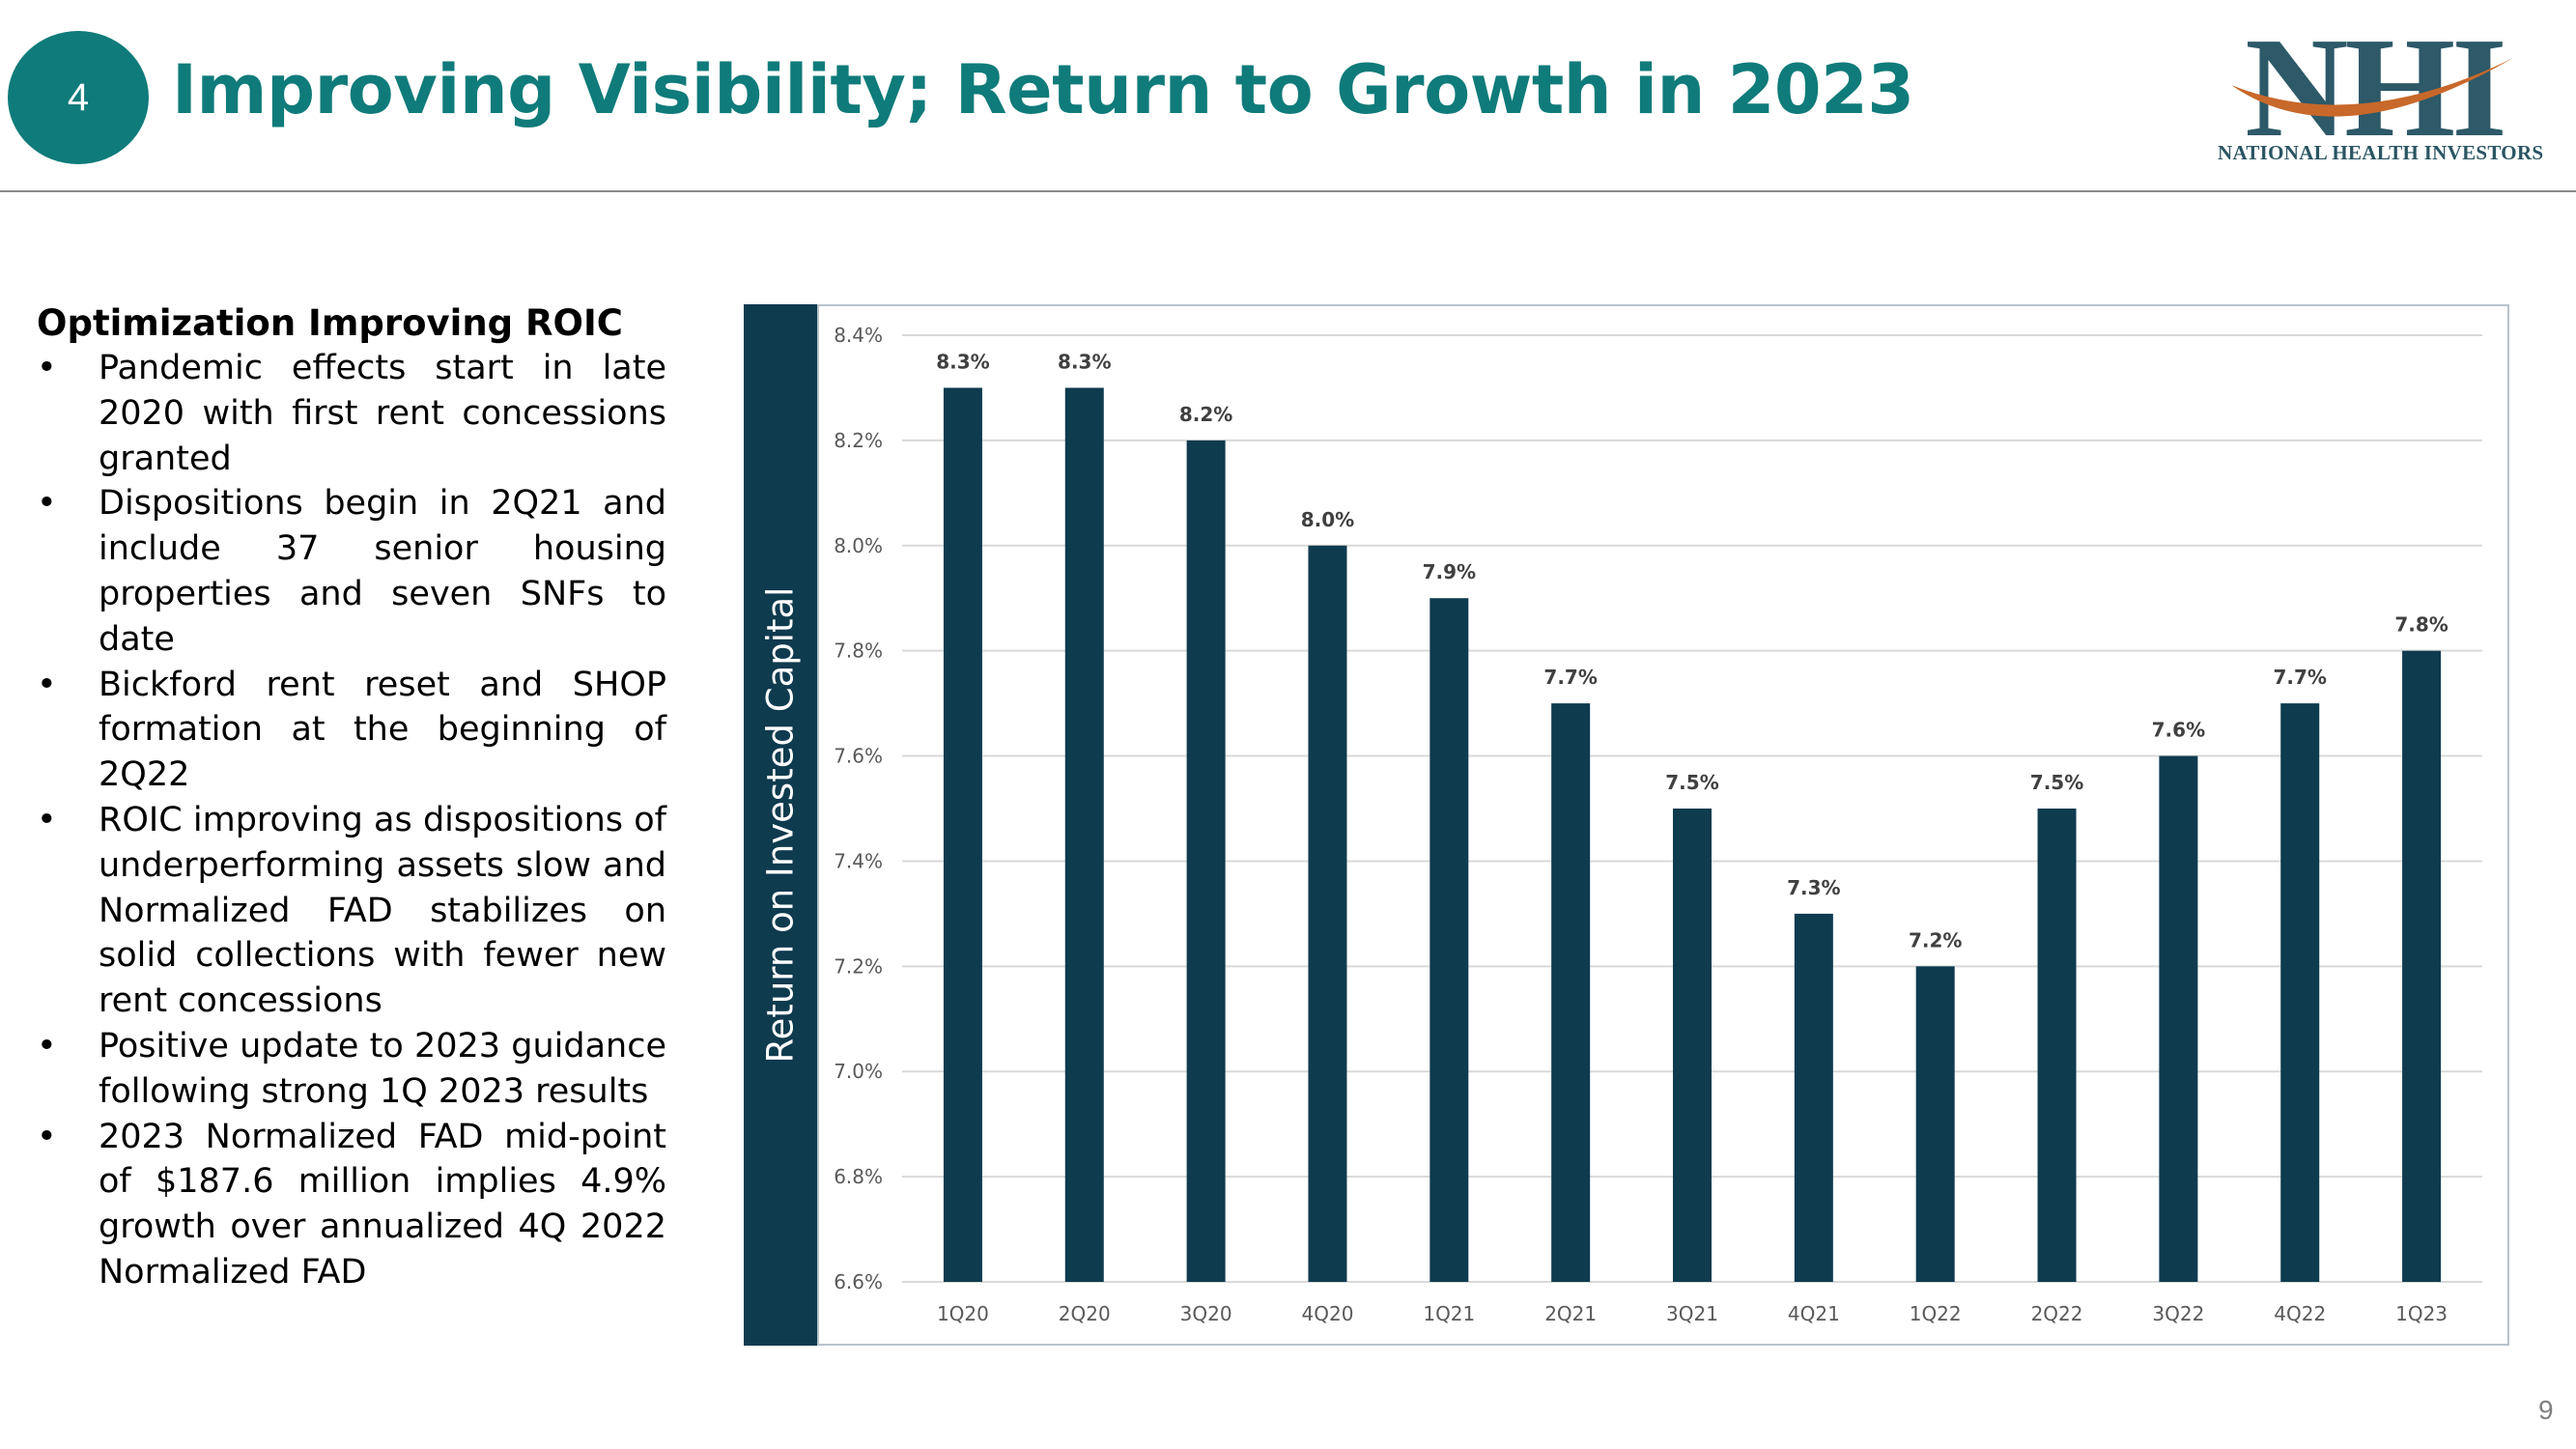 Image resolution: width=2576 pixels, height=1449 pixels. I want to click on x-tick-label: 1Q23, so click(2421, 1313).